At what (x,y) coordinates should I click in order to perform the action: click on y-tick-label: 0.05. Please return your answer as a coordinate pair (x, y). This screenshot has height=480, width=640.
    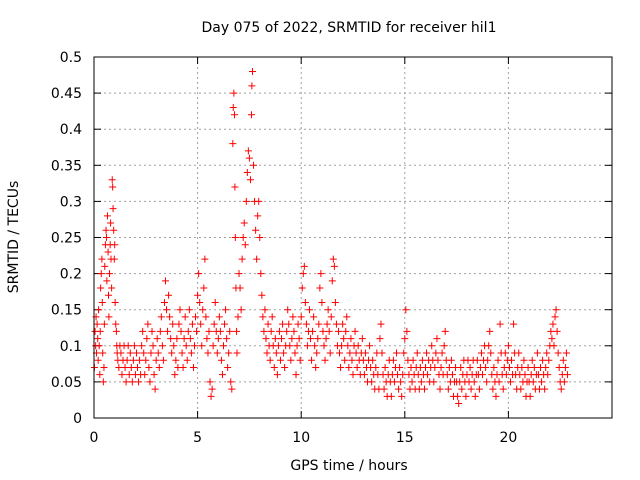
    Looking at the image, I should click on (66, 383).